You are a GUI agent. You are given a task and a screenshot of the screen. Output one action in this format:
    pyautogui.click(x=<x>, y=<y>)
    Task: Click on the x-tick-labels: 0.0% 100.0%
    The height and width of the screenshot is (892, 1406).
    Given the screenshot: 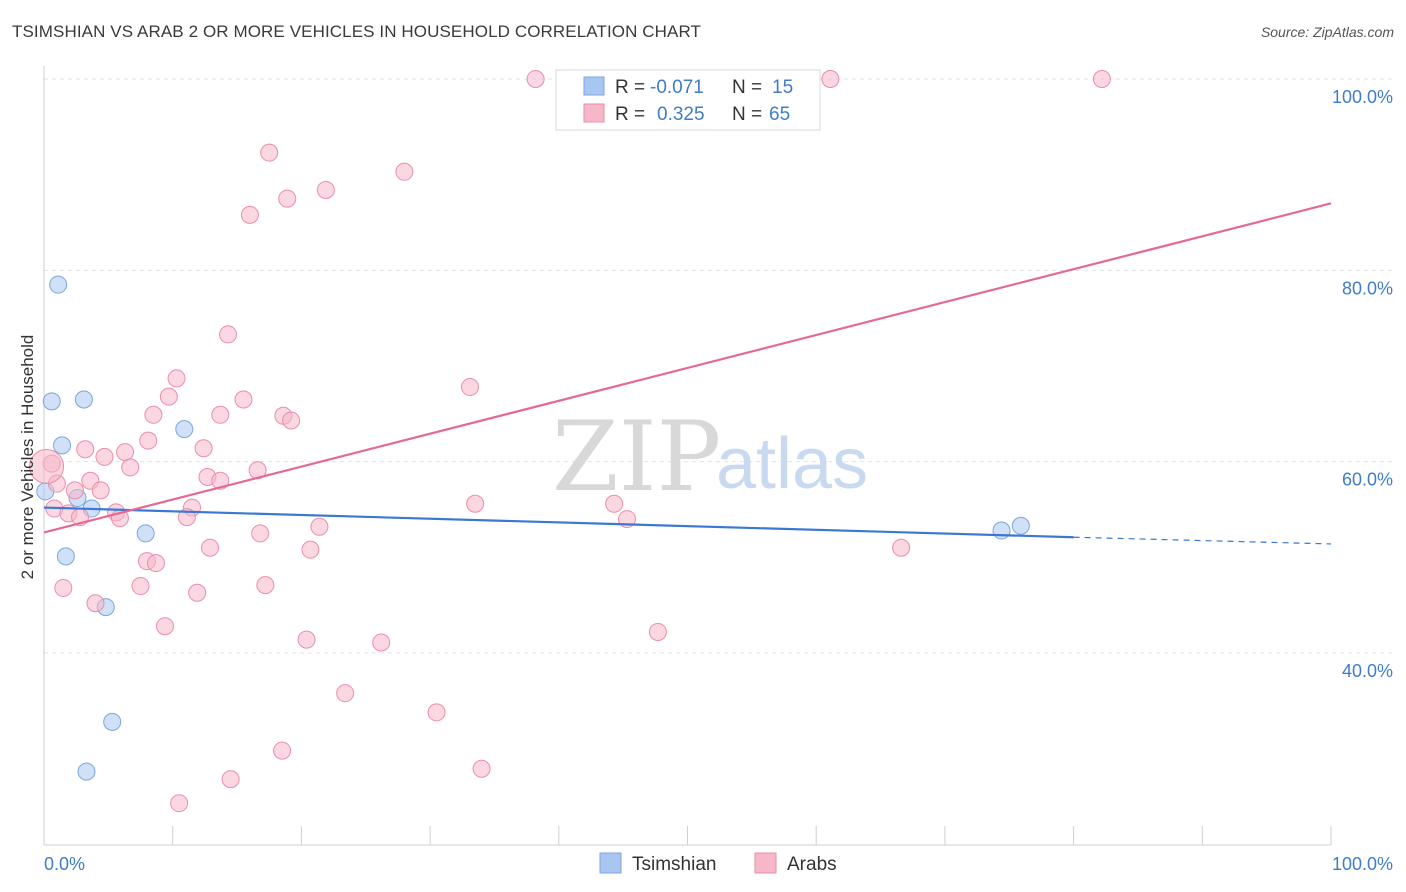 What is the action you would take?
    pyautogui.click(x=718, y=864)
    